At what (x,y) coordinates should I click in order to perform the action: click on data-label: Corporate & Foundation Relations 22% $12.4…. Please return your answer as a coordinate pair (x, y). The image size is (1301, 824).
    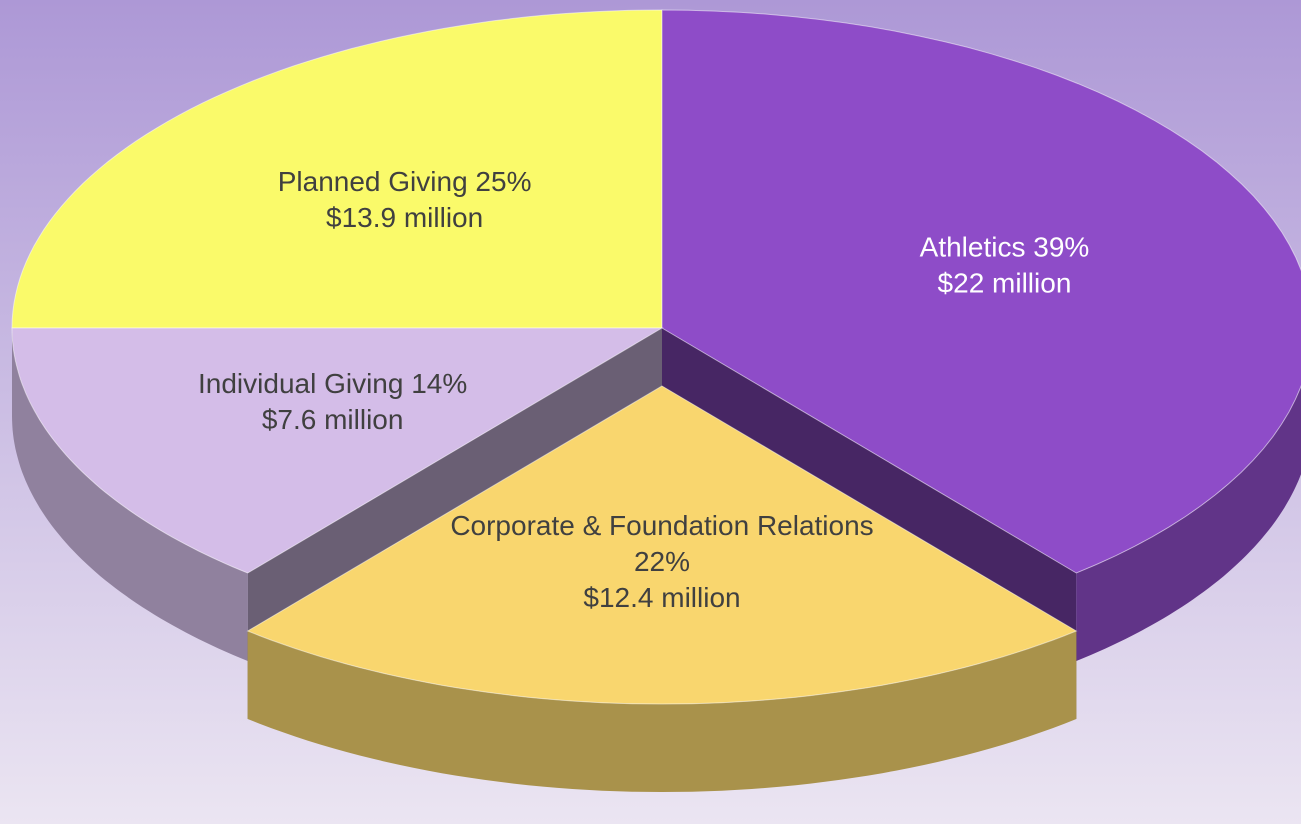
    Looking at the image, I should click on (661, 561).